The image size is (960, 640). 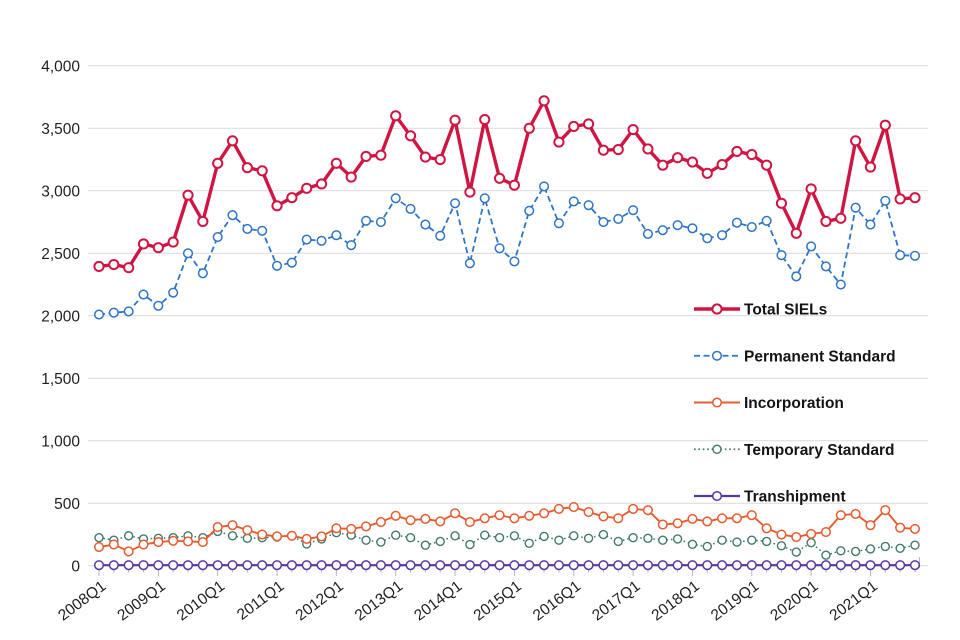 I want to click on x-axis-tick-label: 2011Q1, so click(x=260, y=601).